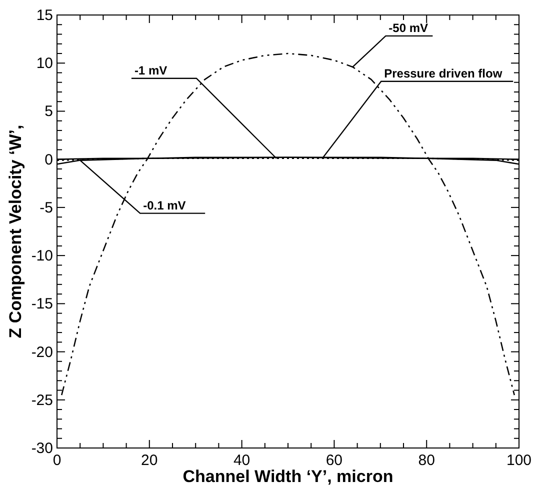 Image resolution: width=535 pixels, height=485 pixels. What do you see at coordinates (42, 304) in the screenshot?
I see `y-tick-label: -15` at bounding box center [42, 304].